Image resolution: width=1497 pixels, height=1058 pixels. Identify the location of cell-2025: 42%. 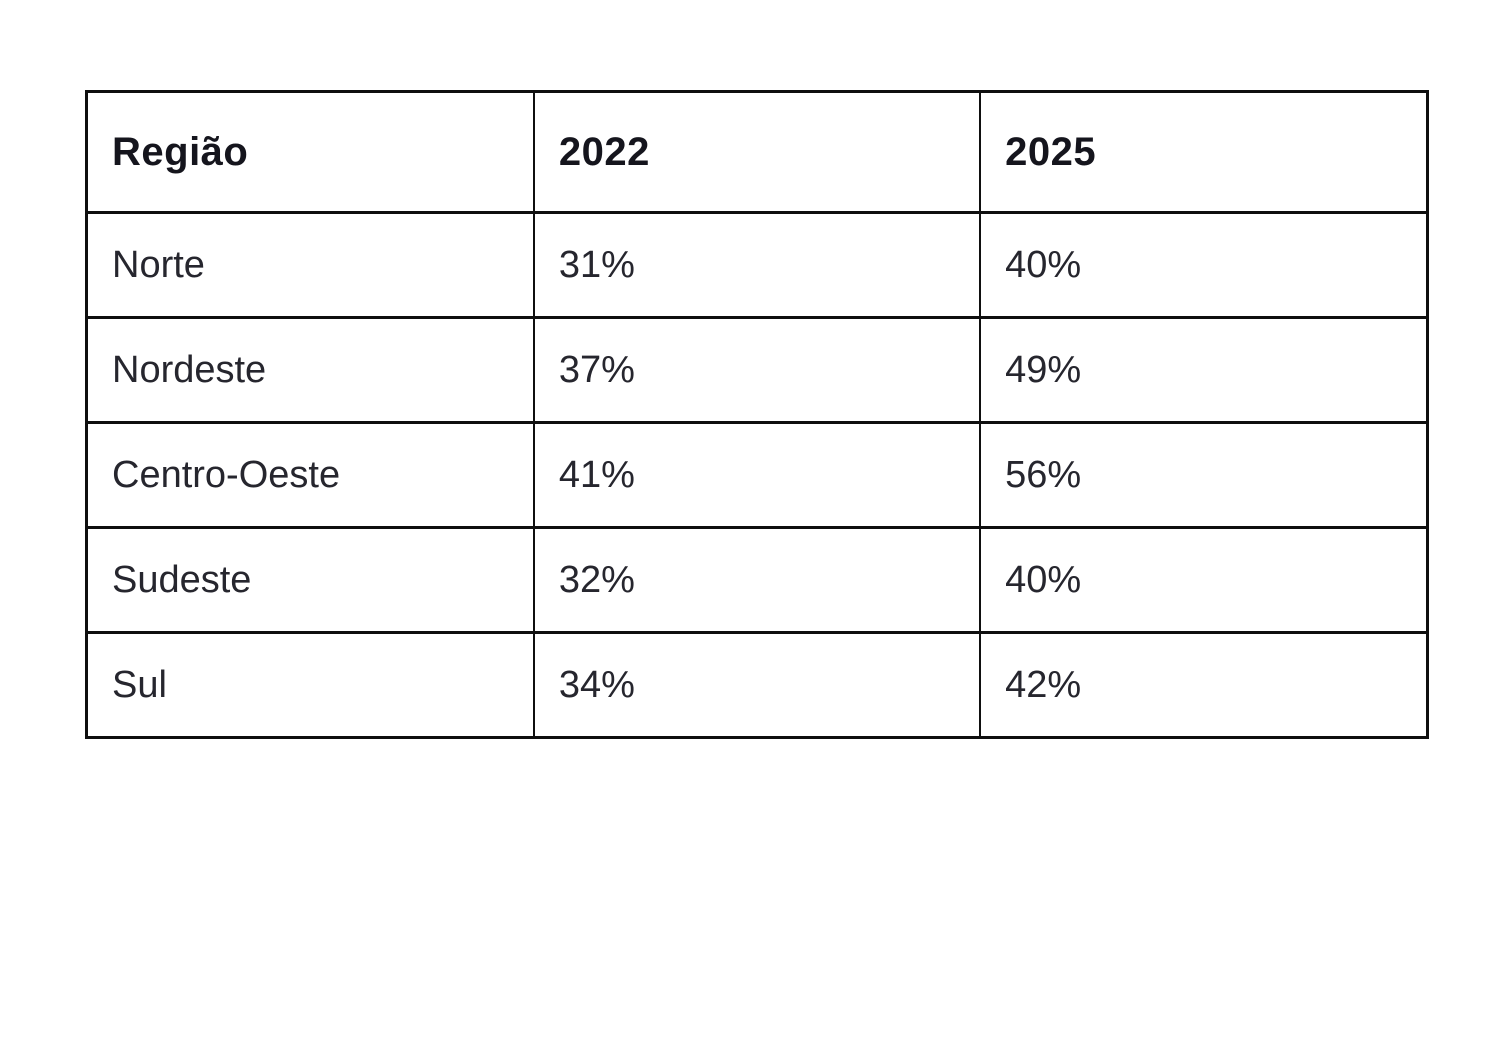
(1204, 685).